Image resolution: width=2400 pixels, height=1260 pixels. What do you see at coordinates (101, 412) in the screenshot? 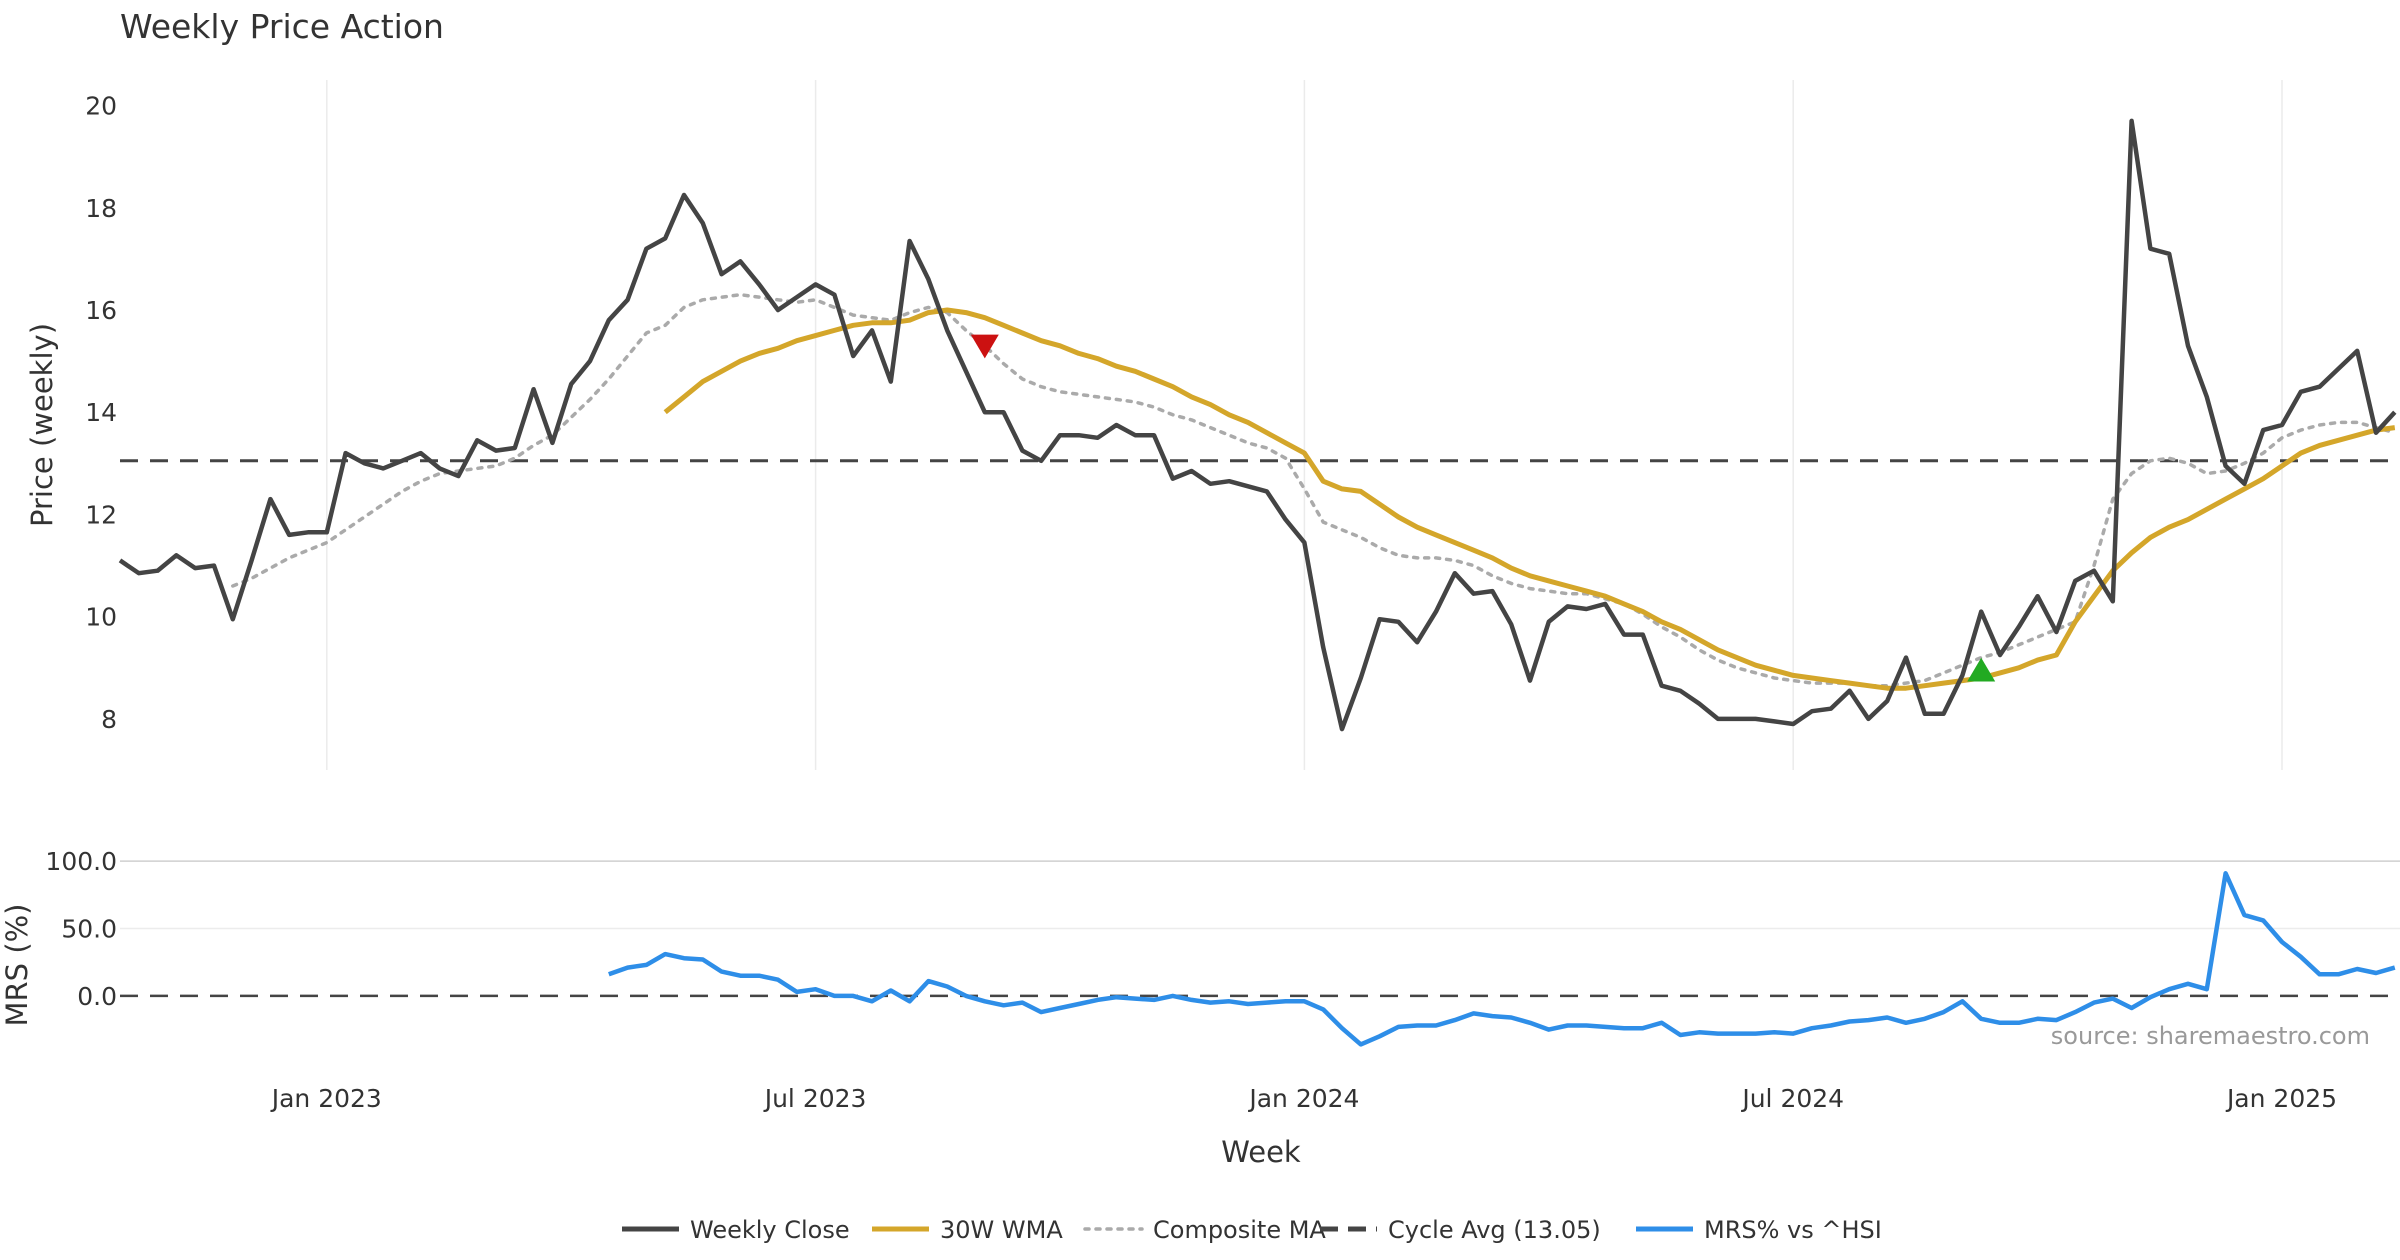
I see `price-y-tick-label: 14` at bounding box center [101, 412].